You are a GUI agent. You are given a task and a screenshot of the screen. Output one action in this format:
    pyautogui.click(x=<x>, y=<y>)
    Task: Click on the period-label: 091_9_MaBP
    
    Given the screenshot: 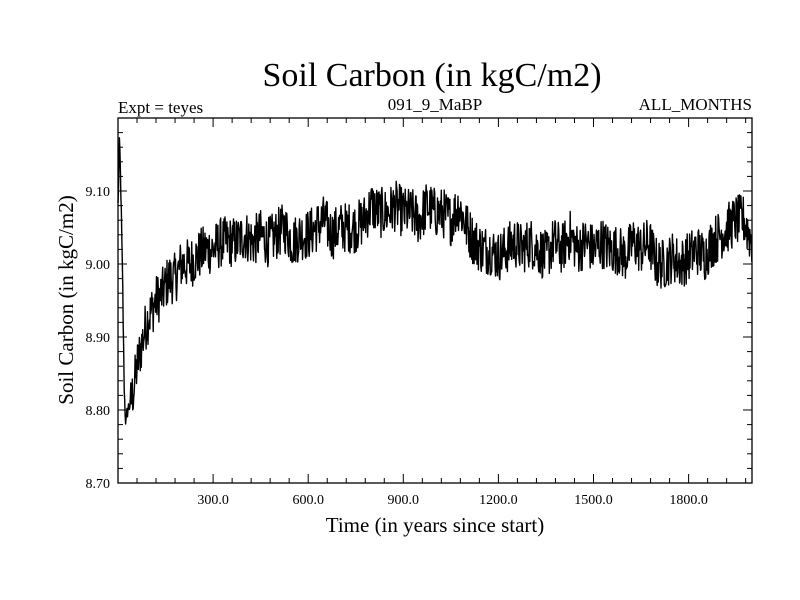 What is the action you would take?
    pyautogui.click(x=435, y=104)
    